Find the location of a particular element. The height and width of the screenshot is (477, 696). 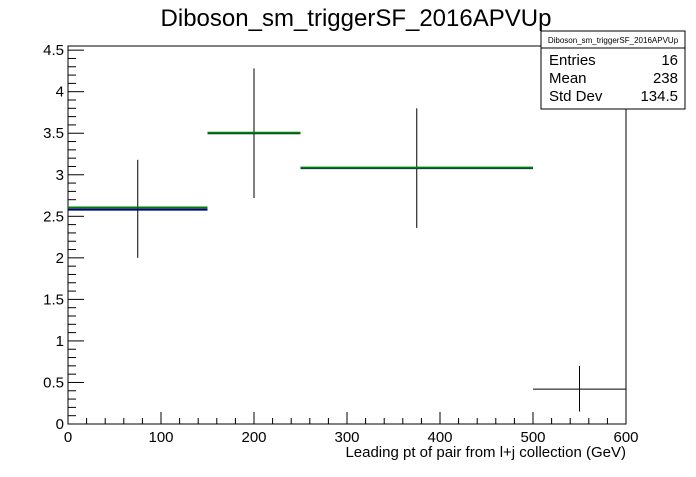

stats-mean-value: 238 is located at coordinates (665, 78).